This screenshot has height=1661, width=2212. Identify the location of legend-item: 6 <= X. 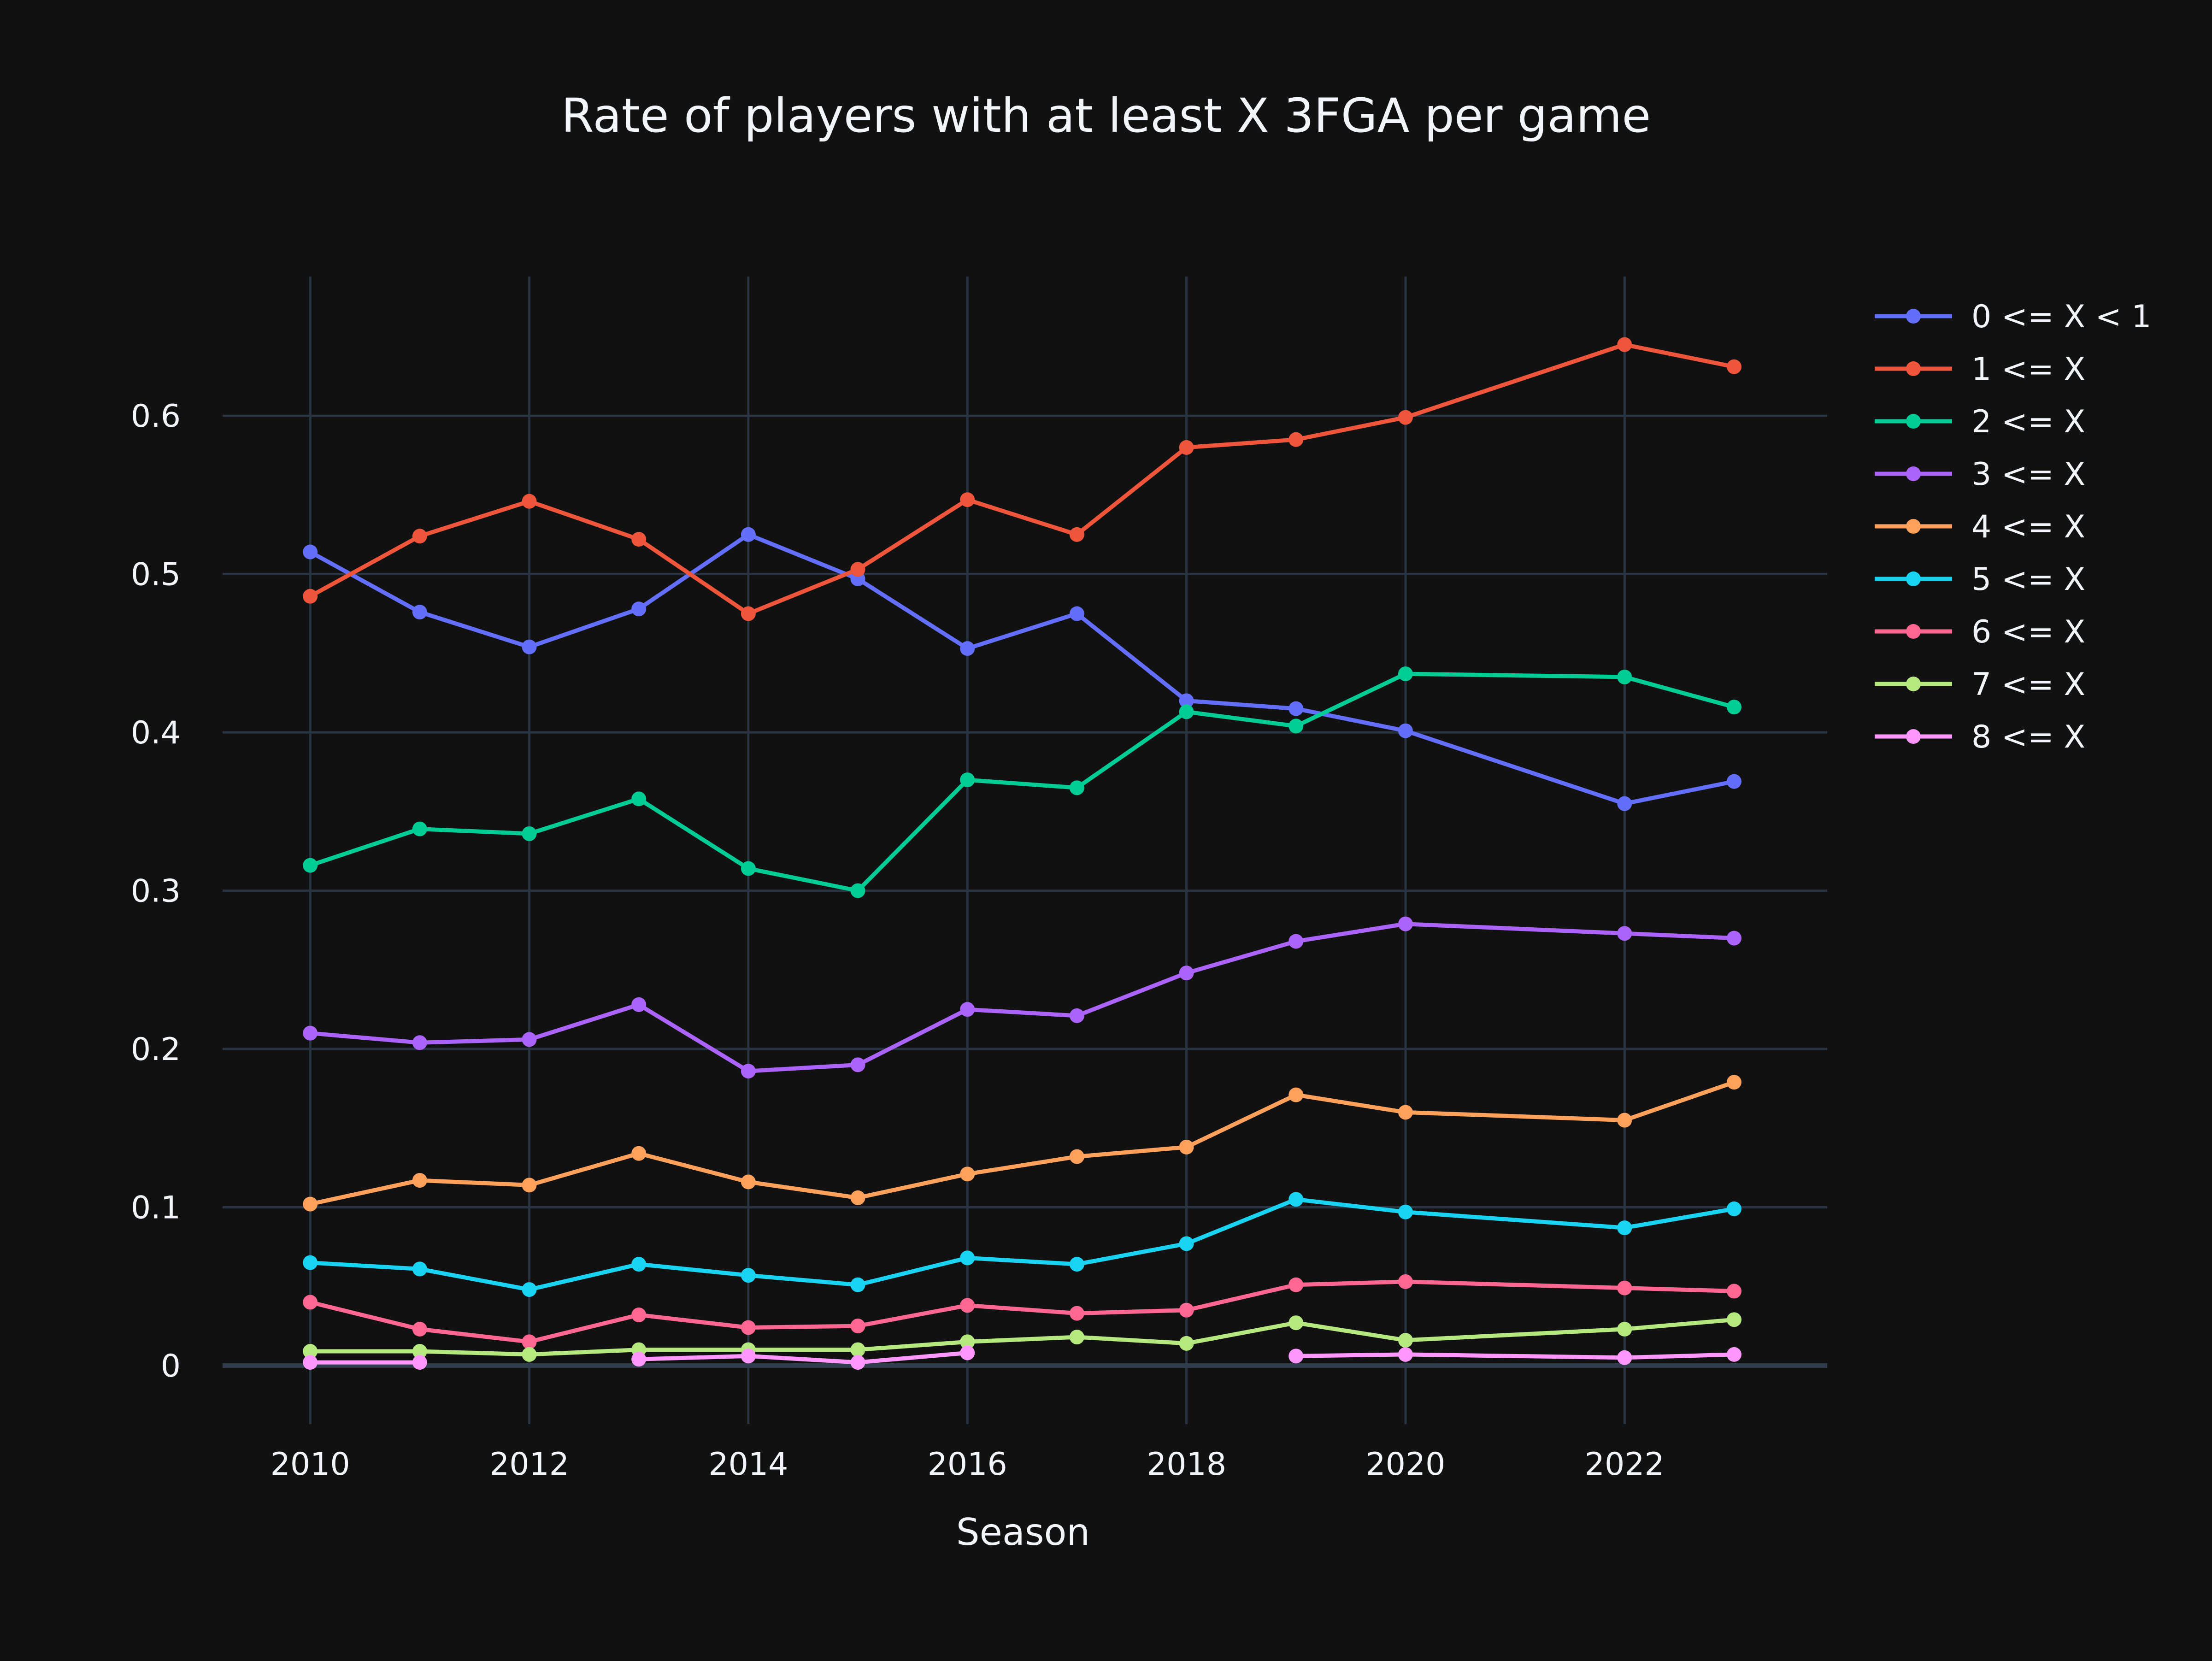
(1980, 632).